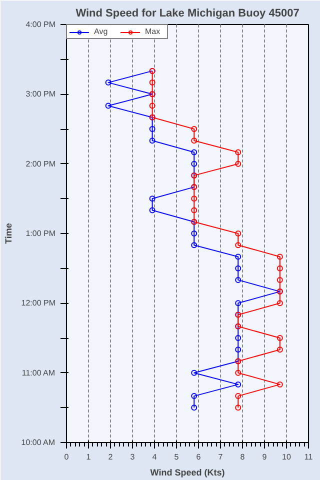 The width and height of the screenshot is (320, 480). Describe the element at coordinates (187, 473) in the screenshot. I see `x-axis-title: Wind Speed (Kts)` at that location.